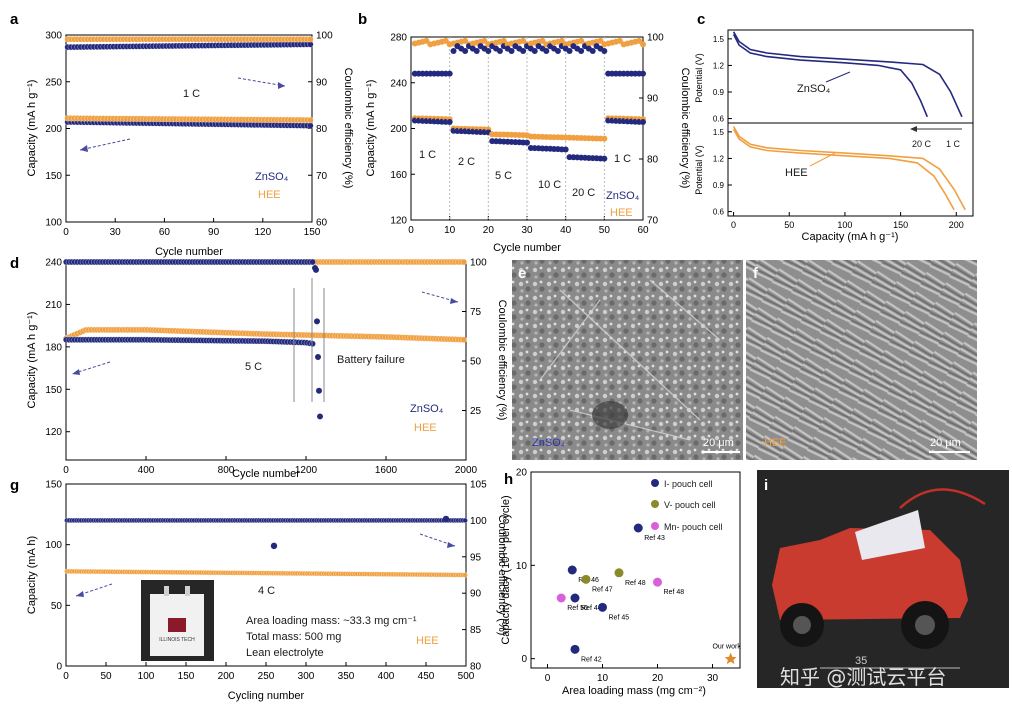 The height and width of the screenshot is (718, 1012). I want to click on y-tick-label: 180, so click(53, 347).